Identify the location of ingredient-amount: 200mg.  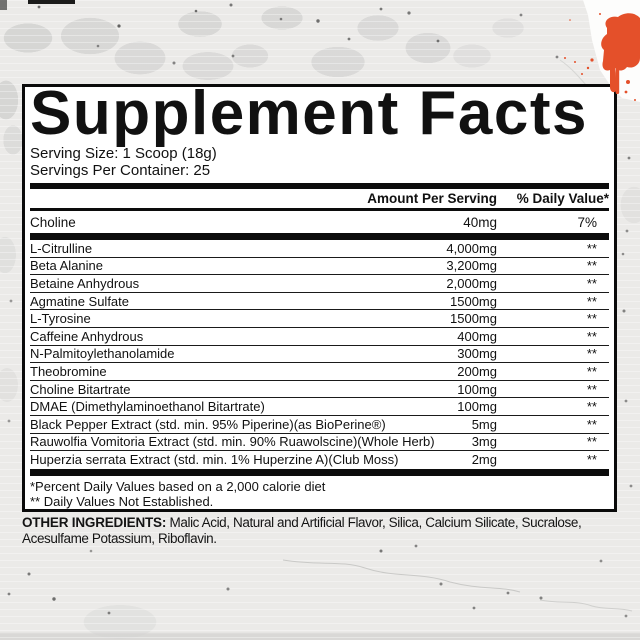
(477, 371).